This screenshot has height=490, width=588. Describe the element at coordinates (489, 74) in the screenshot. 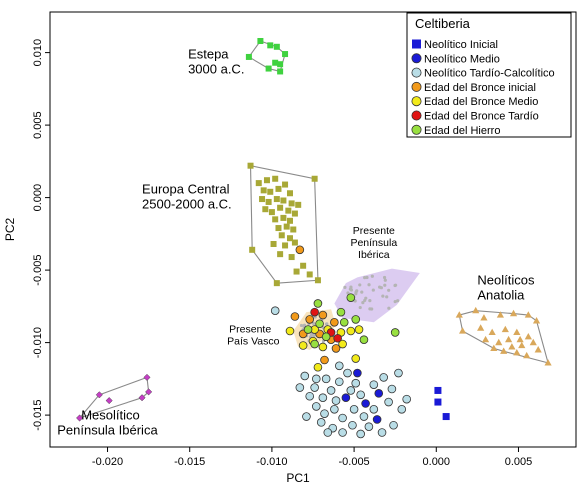

I see `legend-label-neolitico-tardio-calcolitico: Neolítico Tardío-Calcolítico` at that location.